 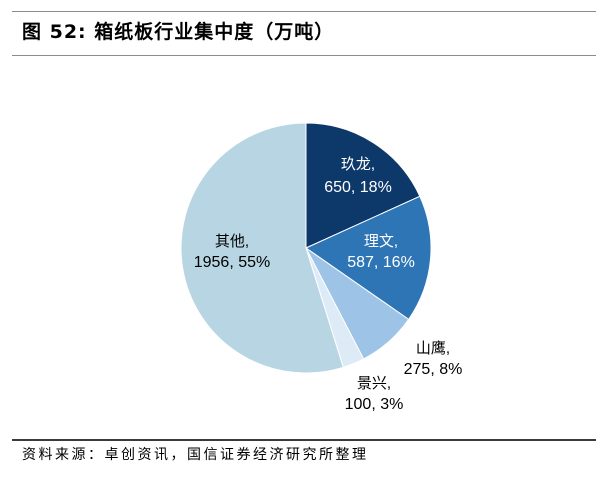 What do you see at coordinates (433, 369) in the screenshot?
I see `slice-label-value-3: 275, 8%` at bounding box center [433, 369].